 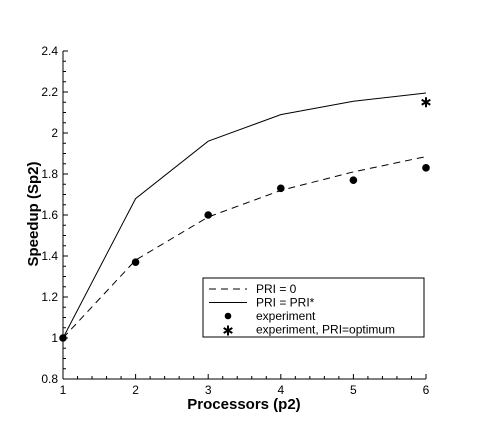 I want to click on x-tick-label: 6, so click(x=426, y=390).